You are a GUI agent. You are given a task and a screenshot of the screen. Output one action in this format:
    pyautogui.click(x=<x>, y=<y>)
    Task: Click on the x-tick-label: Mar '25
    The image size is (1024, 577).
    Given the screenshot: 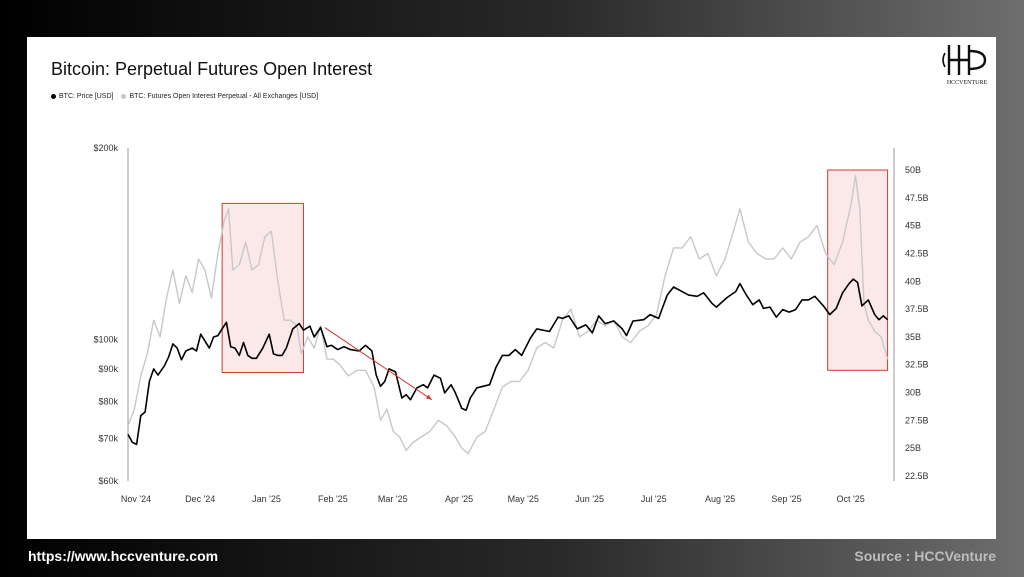 What is the action you would take?
    pyautogui.click(x=393, y=499)
    